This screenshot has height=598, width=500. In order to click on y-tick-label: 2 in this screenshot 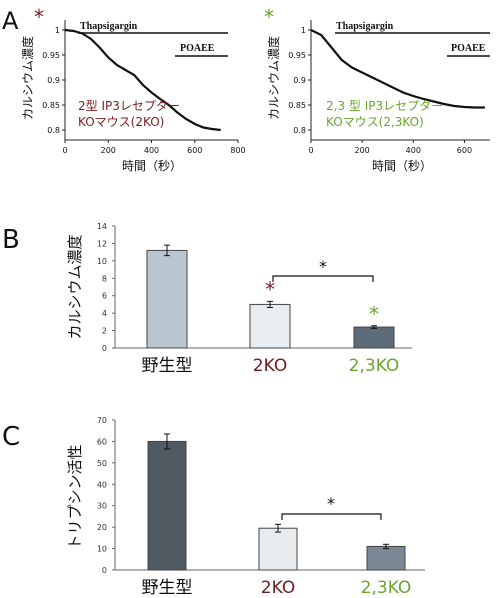, I will do `click(104, 331)`.